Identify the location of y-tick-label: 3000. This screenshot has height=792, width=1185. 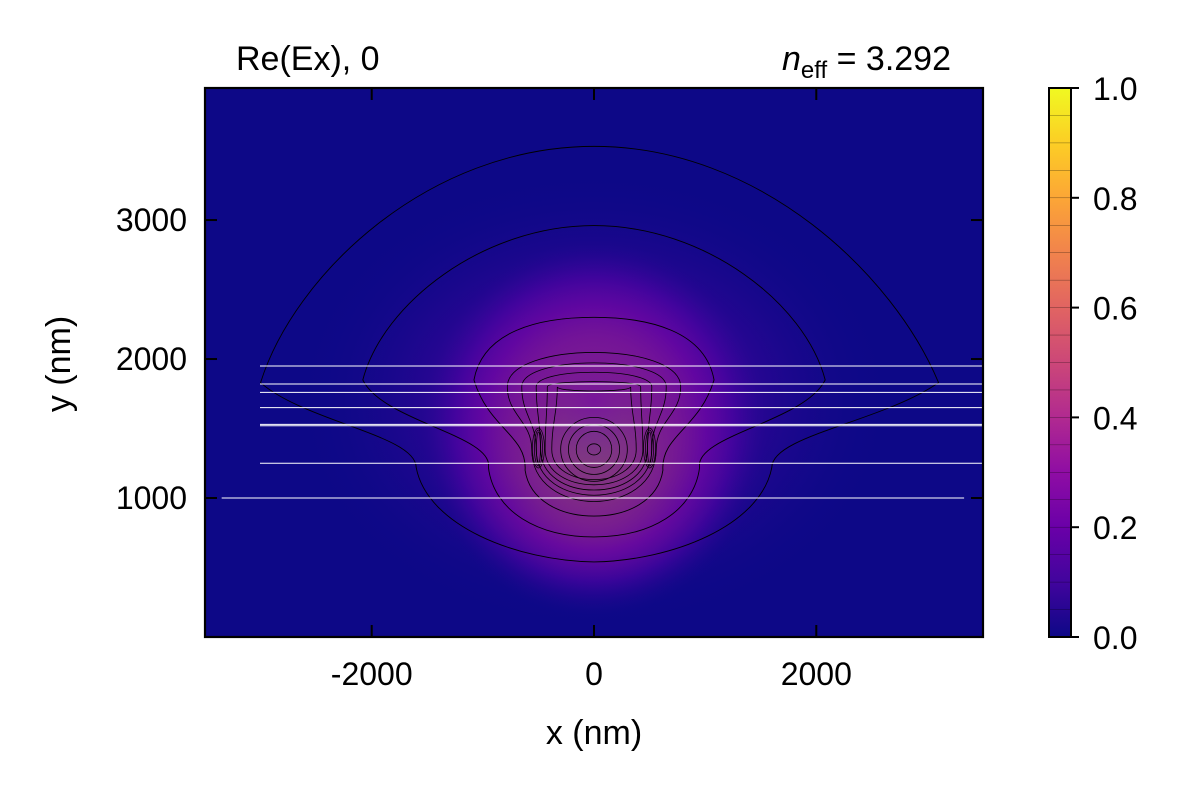
(151, 220).